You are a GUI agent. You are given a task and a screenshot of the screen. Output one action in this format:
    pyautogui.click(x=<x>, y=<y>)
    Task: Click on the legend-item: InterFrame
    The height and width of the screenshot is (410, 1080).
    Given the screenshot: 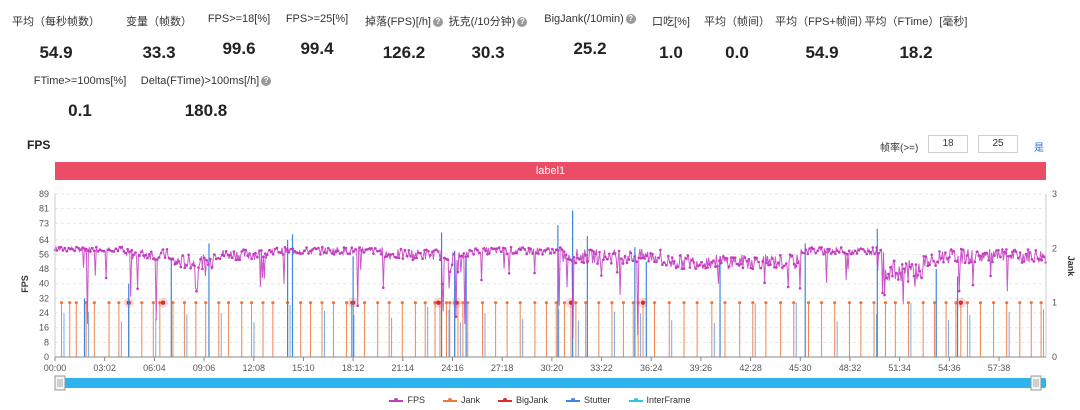 What is the action you would take?
    pyautogui.click(x=659, y=400)
    